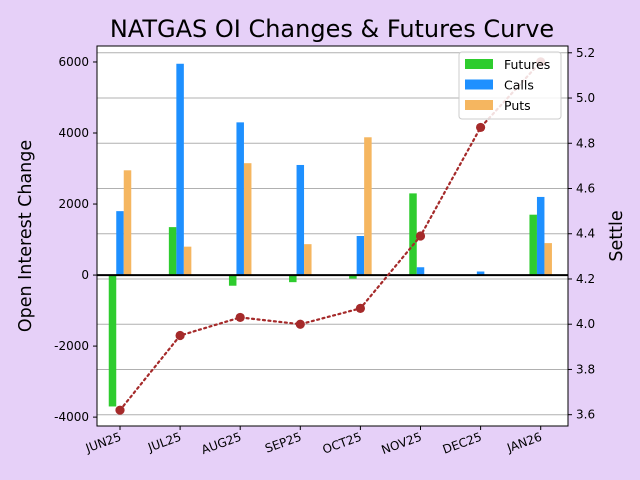 The image size is (640, 480). Describe the element at coordinates (332, 29) in the screenshot. I see `chart-title: NATGAS OI Changes & Futures Curve` at that location.